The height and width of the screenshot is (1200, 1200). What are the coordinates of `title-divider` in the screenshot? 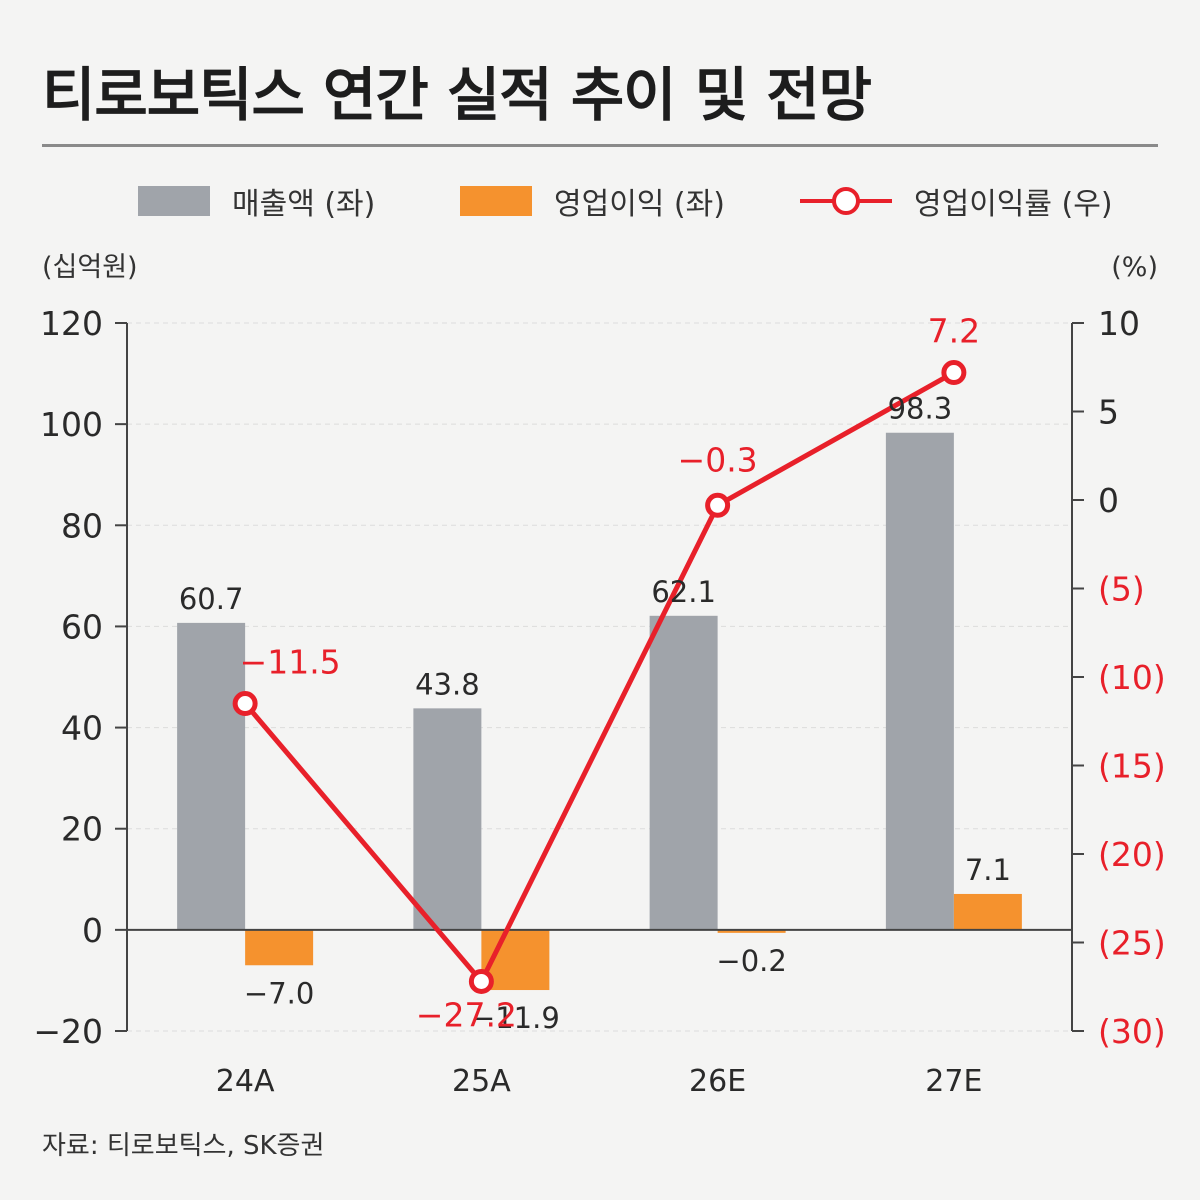 It's located at (600, 145).